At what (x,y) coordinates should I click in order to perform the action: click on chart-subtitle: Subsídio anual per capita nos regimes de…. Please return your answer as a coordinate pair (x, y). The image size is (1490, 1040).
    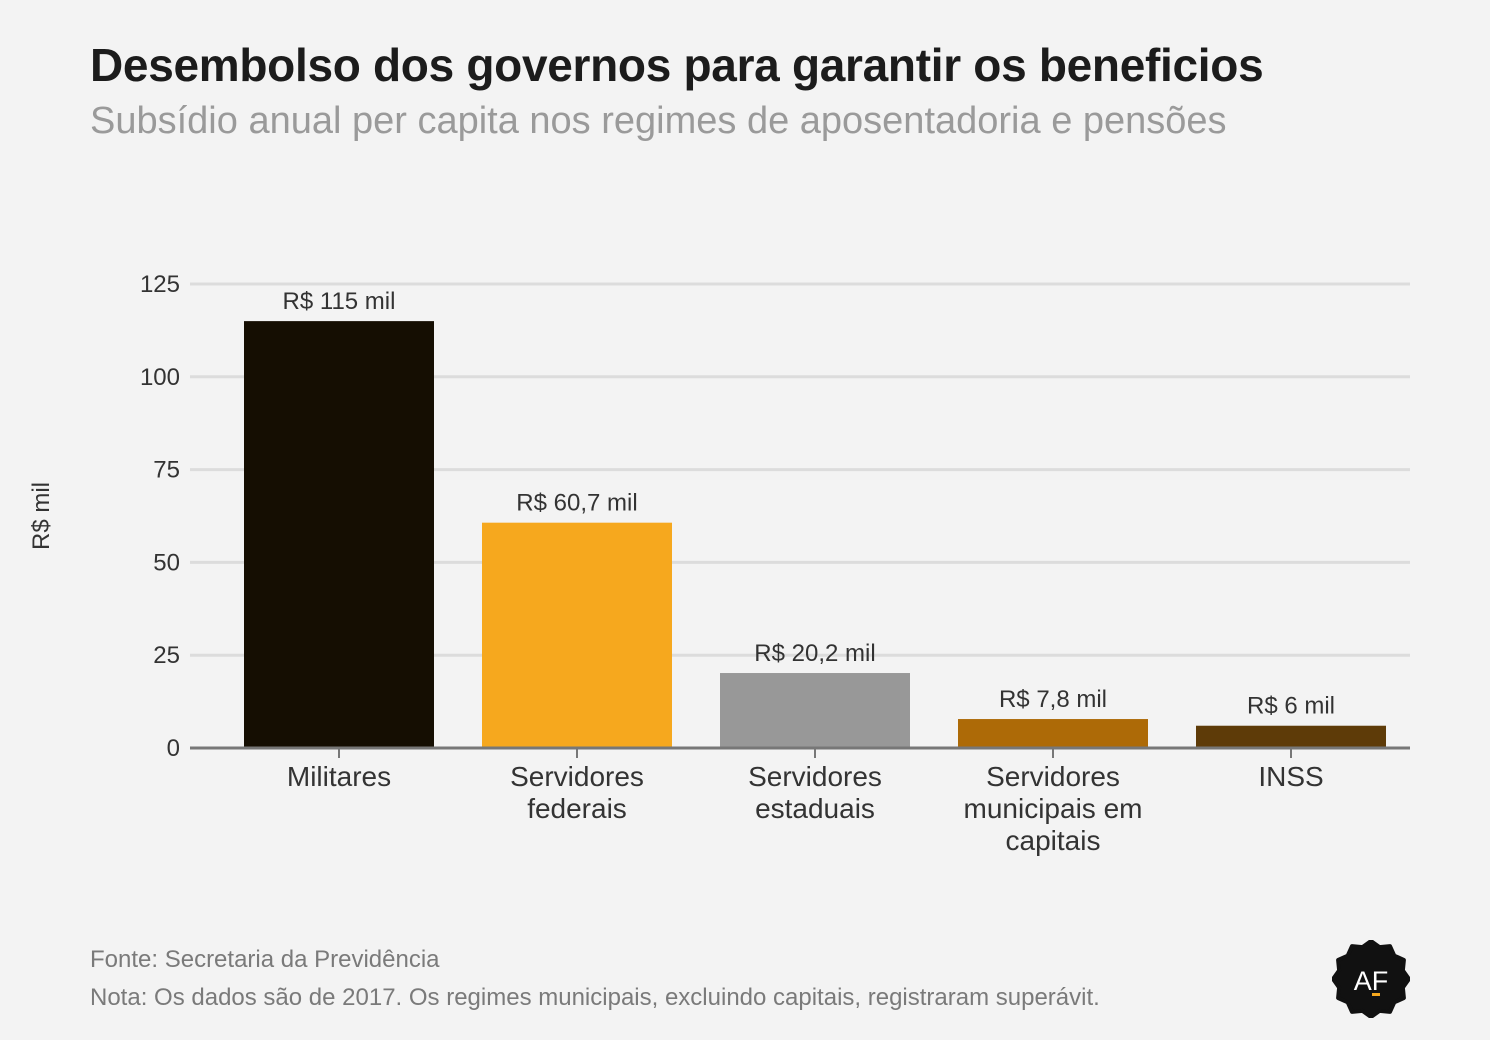
    Looking at the image, I should click on (658, 121).